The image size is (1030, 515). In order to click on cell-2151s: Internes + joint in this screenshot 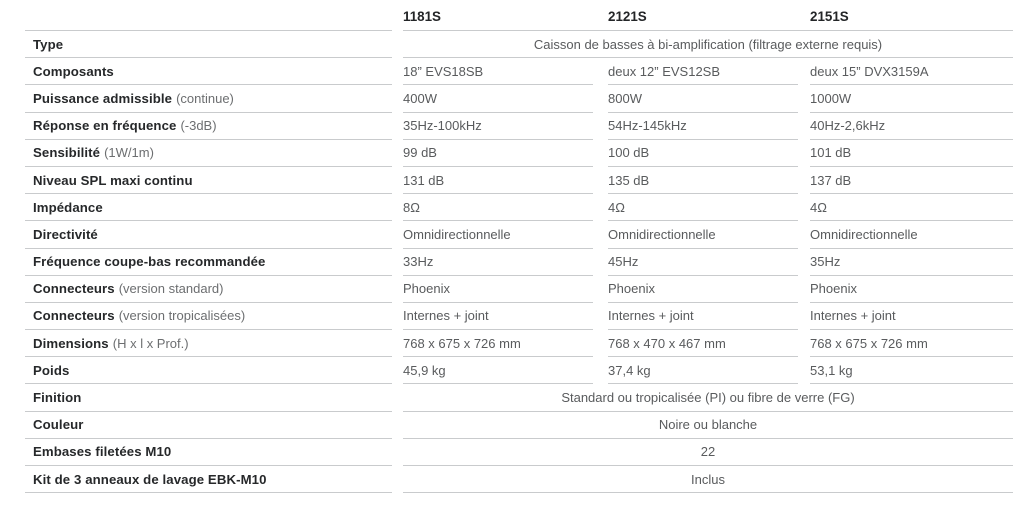, I will do `click(911, 317)`.